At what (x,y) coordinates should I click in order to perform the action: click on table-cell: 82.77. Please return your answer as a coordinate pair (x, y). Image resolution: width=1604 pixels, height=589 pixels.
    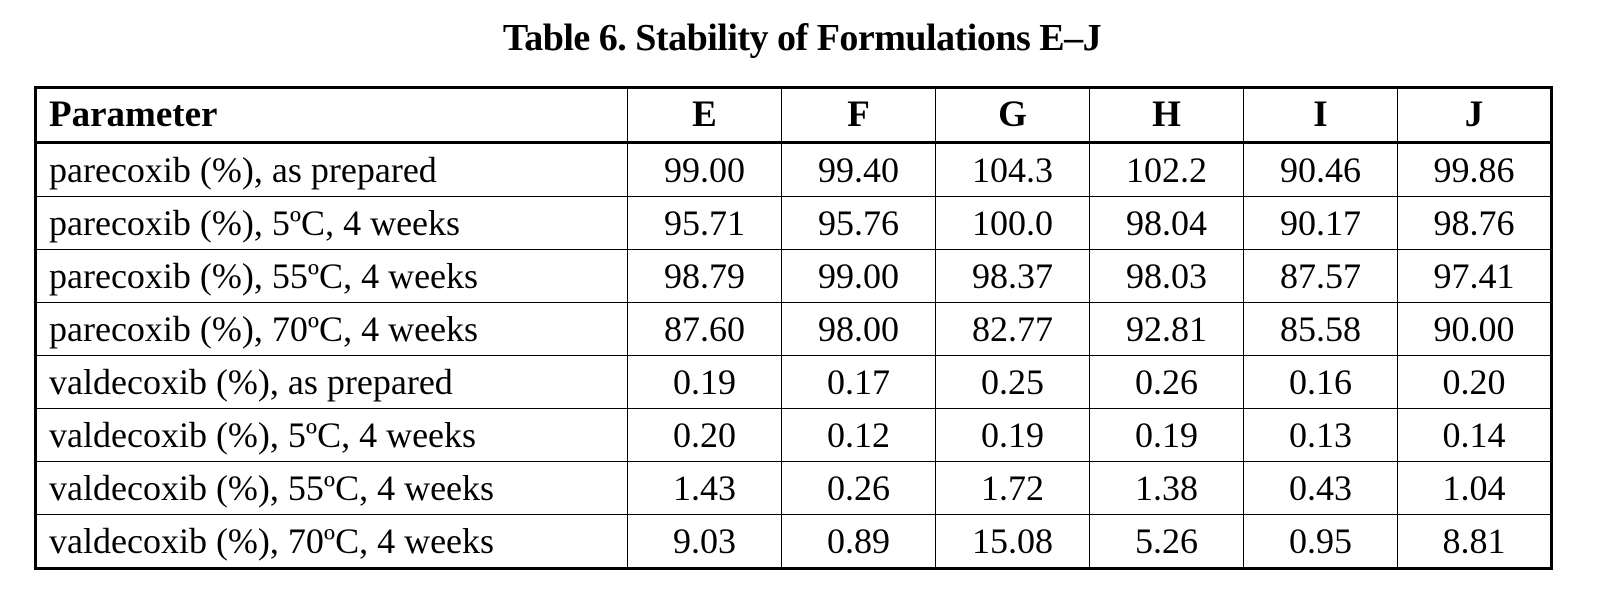
    Looking at the image, I should click on (1012, 329).